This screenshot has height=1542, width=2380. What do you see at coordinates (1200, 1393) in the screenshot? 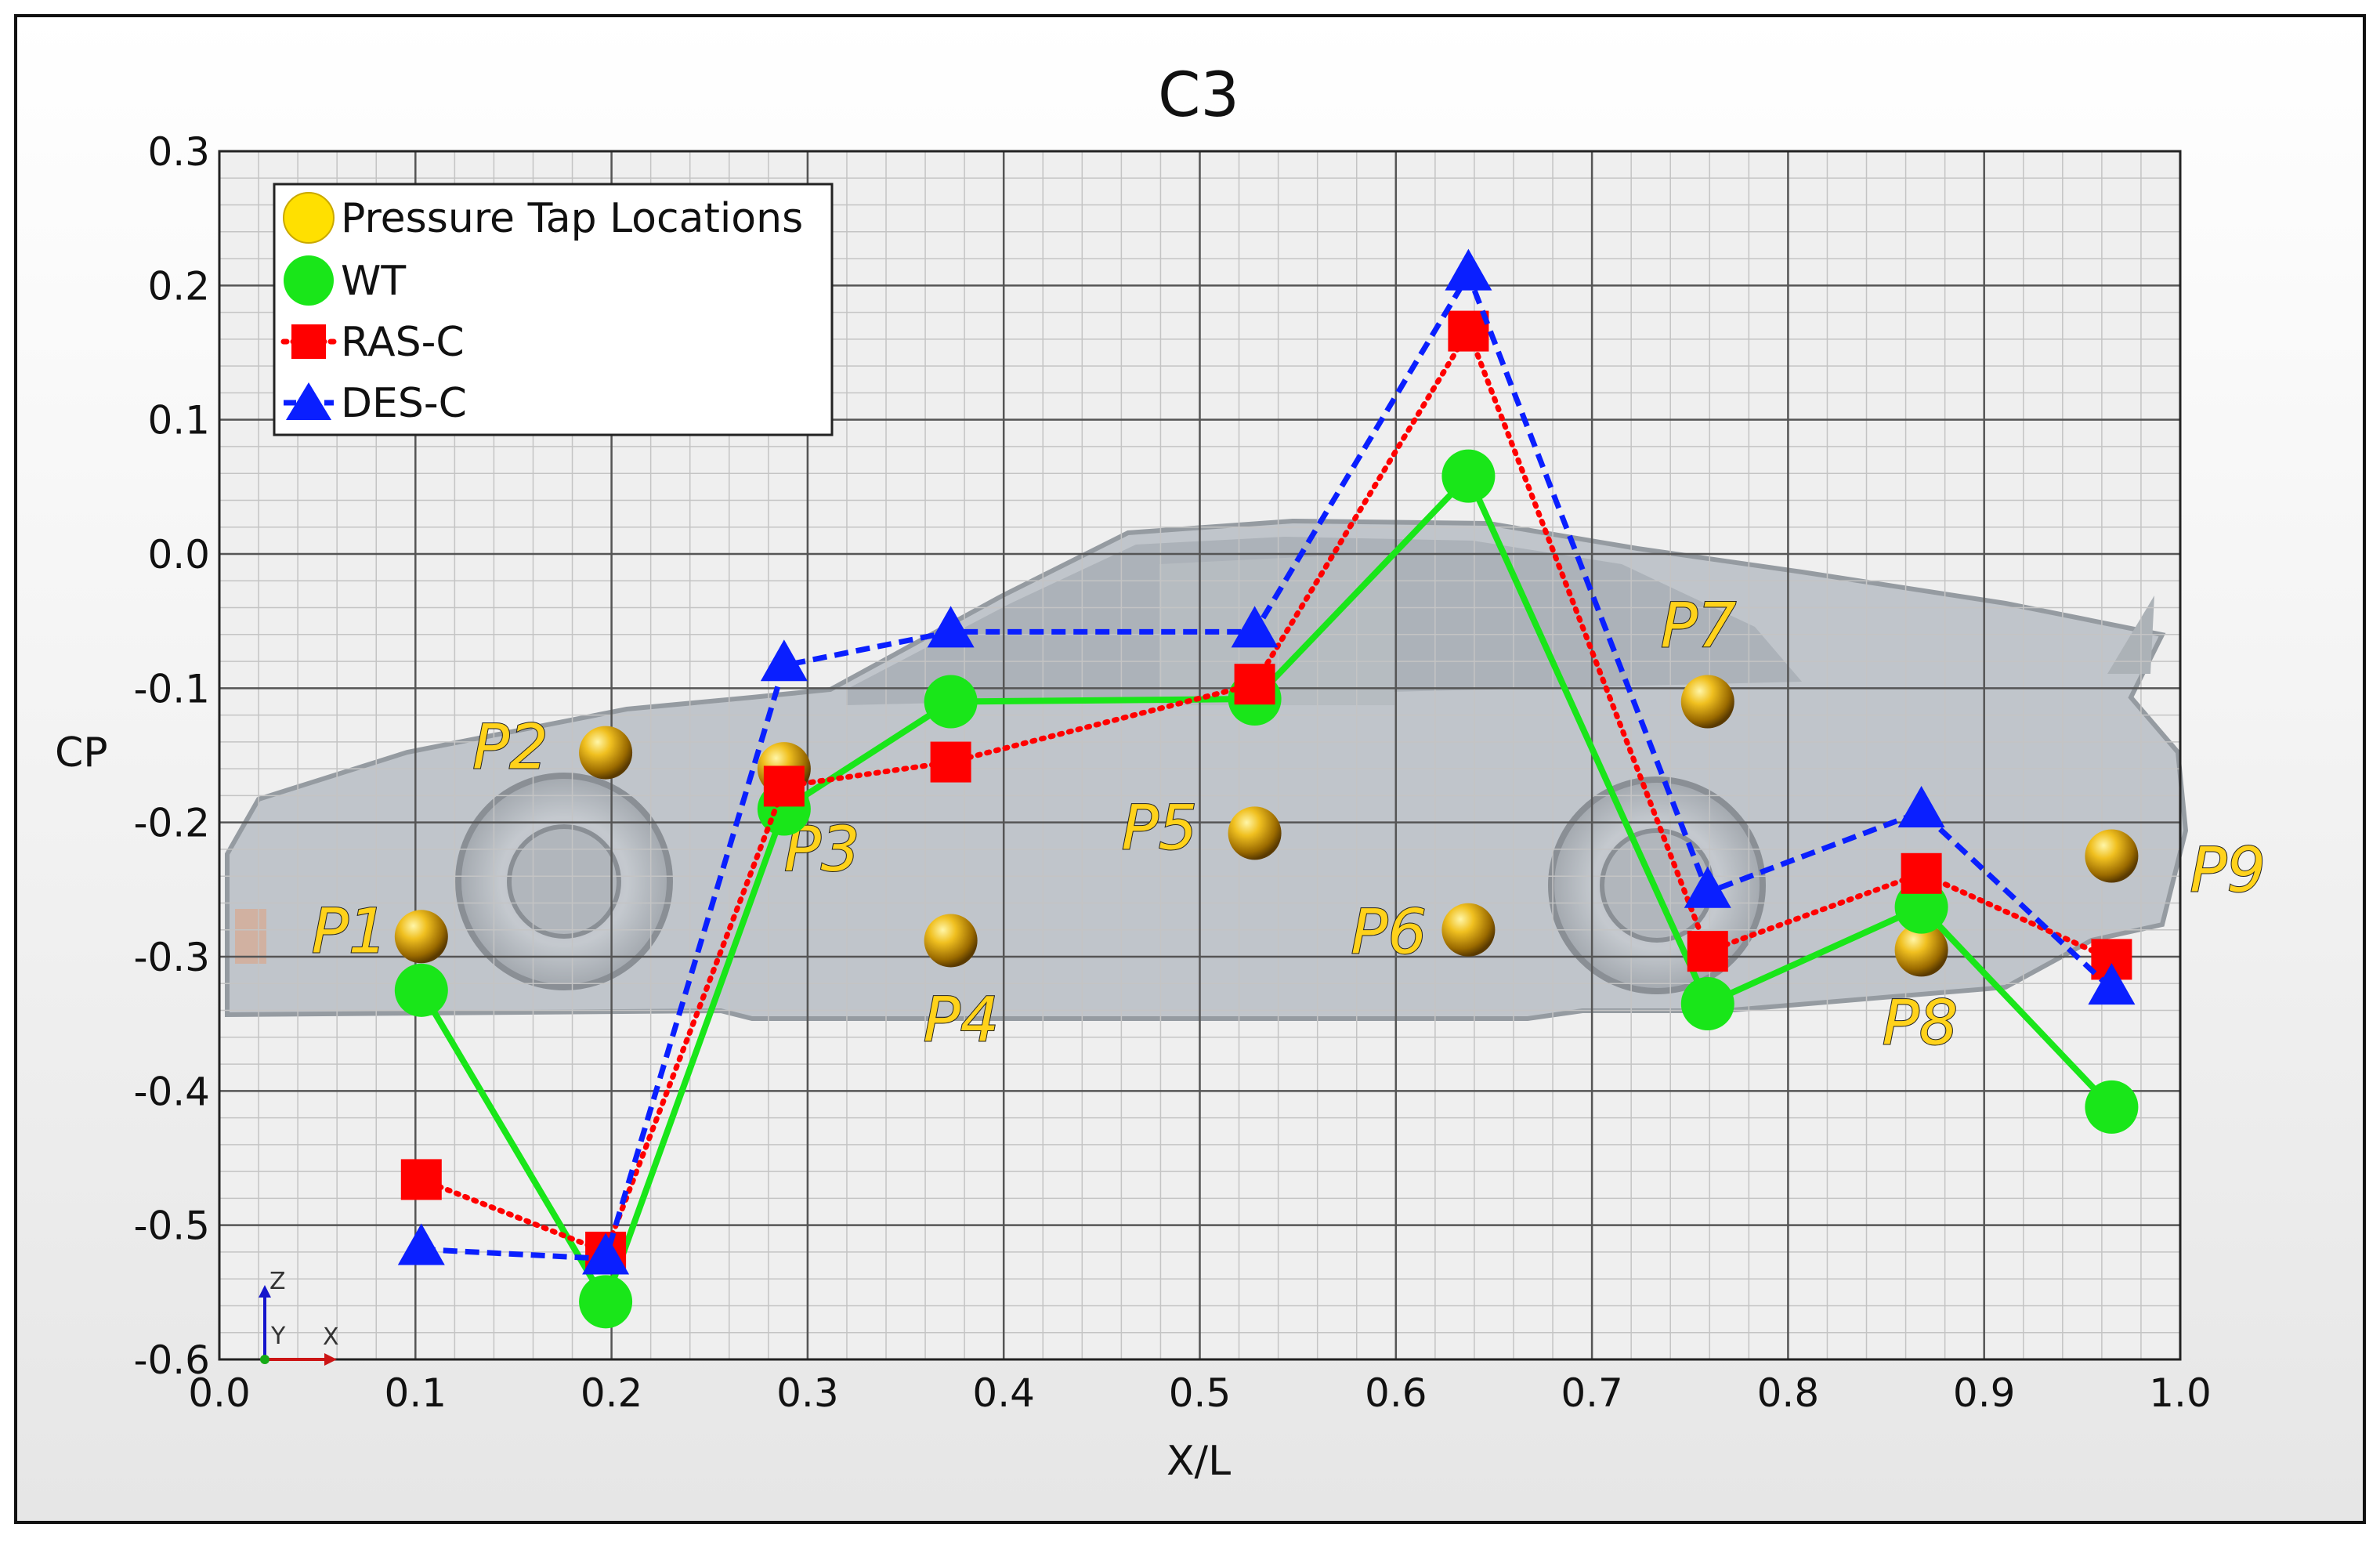
I see `x-tick-label: 0.5` at bounding box center [1200, 1393].